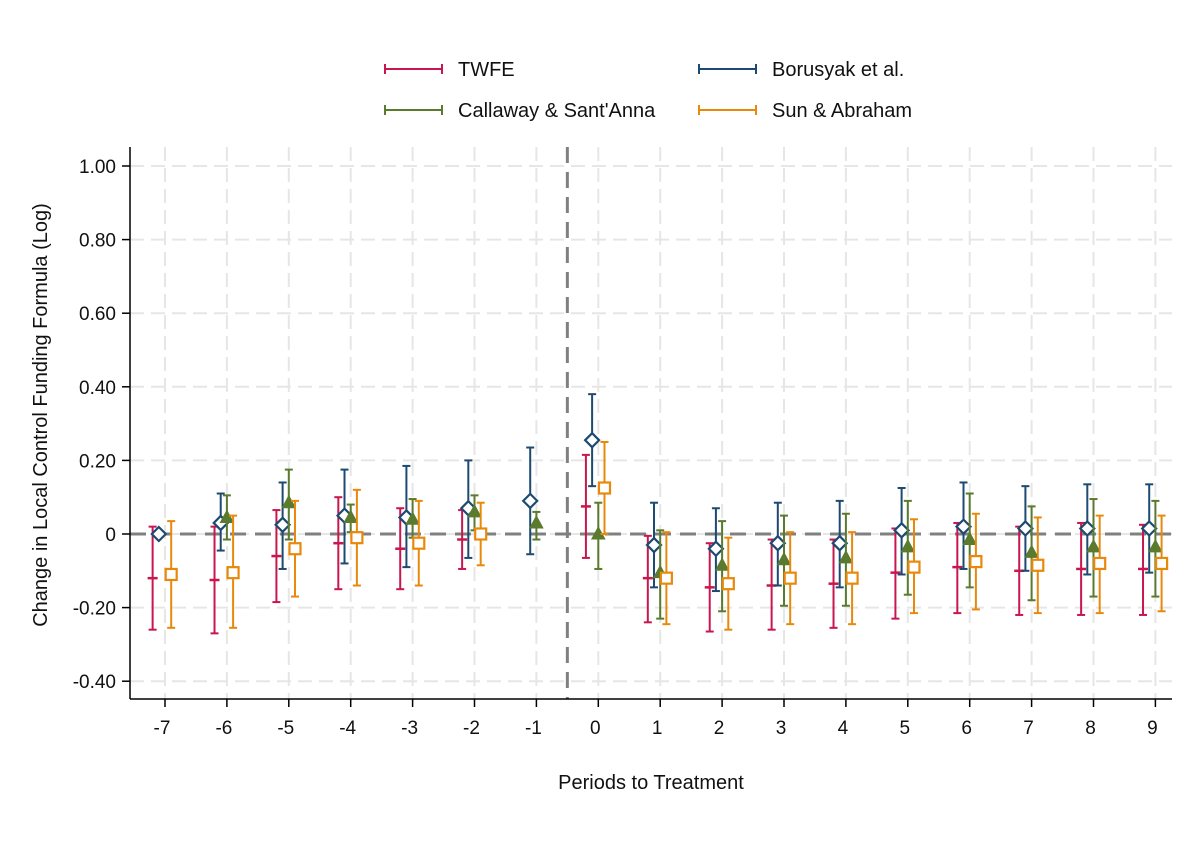 The height and width of the screenshot is (850, 1200). What do you see at coordinates (97, 314) in the screenshot?
I see `y-tick-label: 0.60` at bounding box center [97, 314].